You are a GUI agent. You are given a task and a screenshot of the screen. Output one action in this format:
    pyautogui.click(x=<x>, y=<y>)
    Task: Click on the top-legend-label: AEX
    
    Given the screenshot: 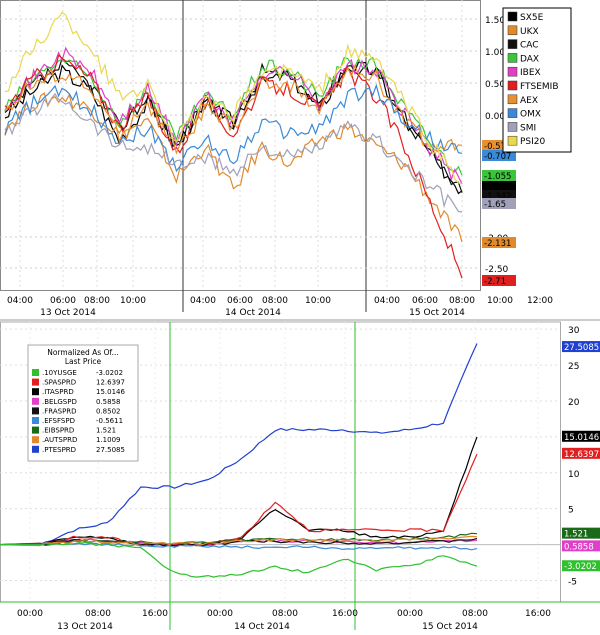 What is the action you would take?
    pyautogui.click(x=529, y=101)
    